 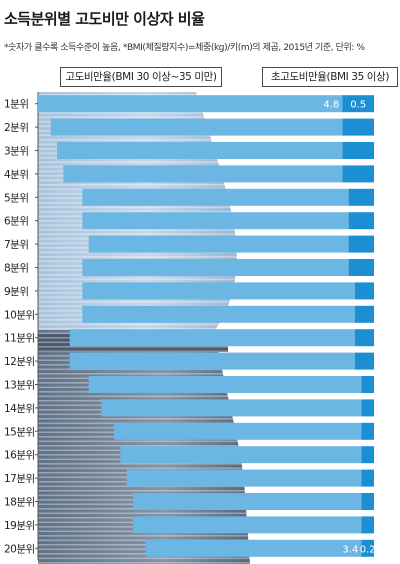 What do you see at coordinates (331, 105) in the screenshot?
I see `data-label-obese: 4.8` at bounding box center [331, 105].